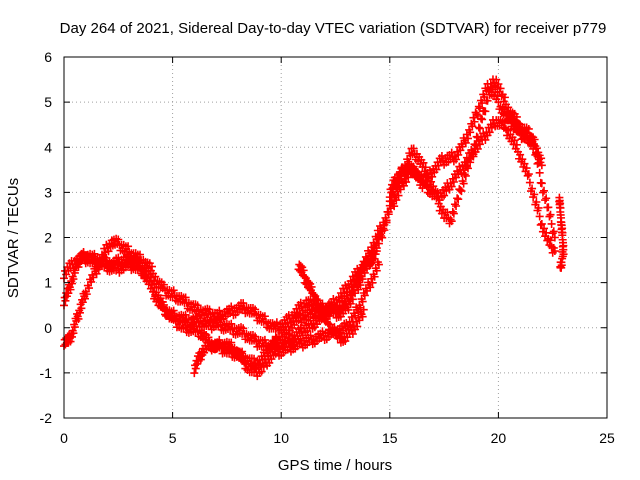  I want to click on series-track-c, so click(220, 309).